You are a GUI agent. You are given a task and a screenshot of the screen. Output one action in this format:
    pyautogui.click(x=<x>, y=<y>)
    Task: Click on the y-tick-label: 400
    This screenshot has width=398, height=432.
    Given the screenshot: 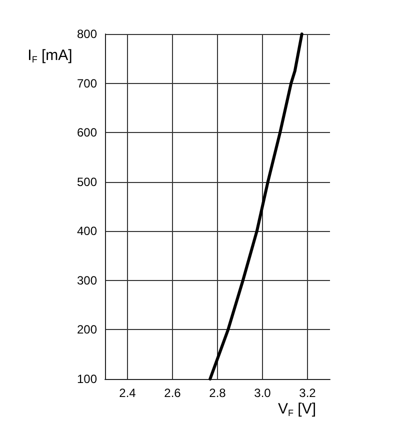 What is the action you would take?
    pyautogui.click(x=87, y=231)
    